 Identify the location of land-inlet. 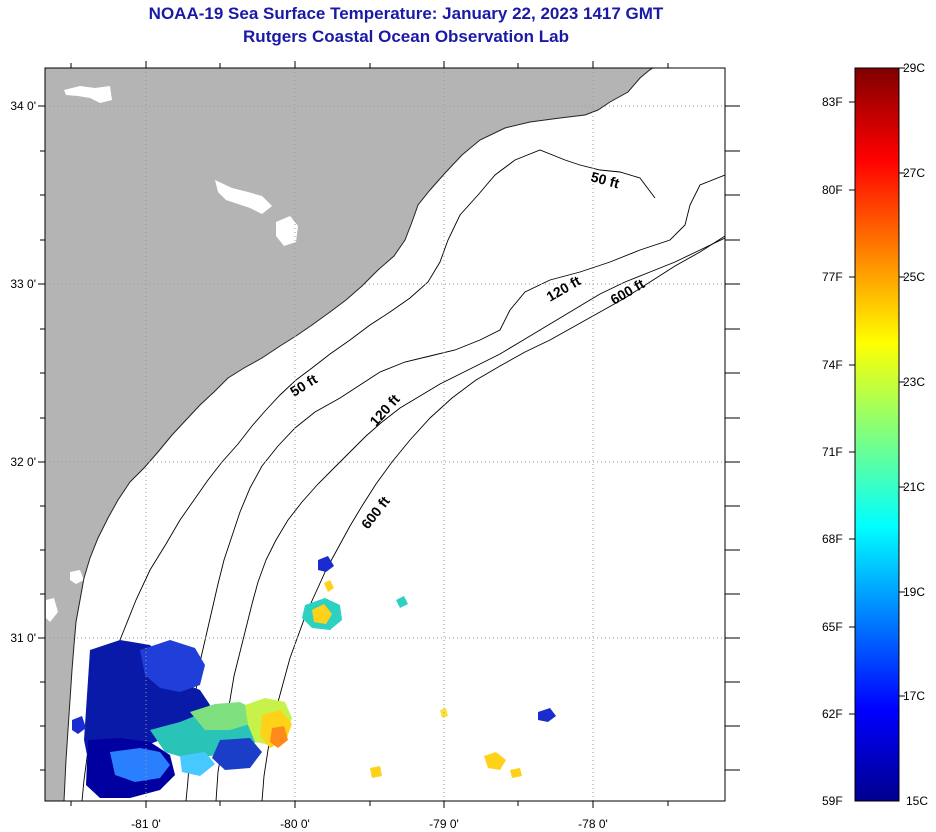
(55, 756).